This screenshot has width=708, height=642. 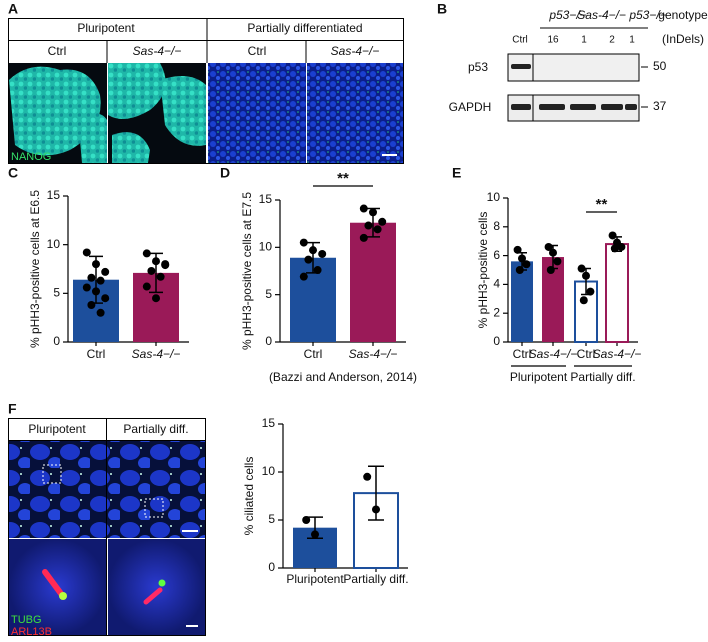 What do you see at coordinates (31, 157) in the screenshot?
I see `stain-label: NANOG` at bounding box center [31, 157].